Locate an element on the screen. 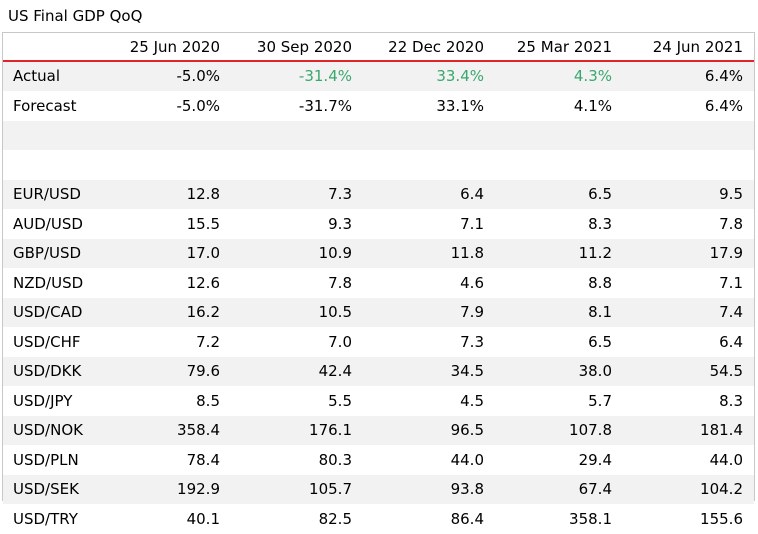 The image size is (758, 534). row-label: USD/SEK is located at coordinates (46, 489).